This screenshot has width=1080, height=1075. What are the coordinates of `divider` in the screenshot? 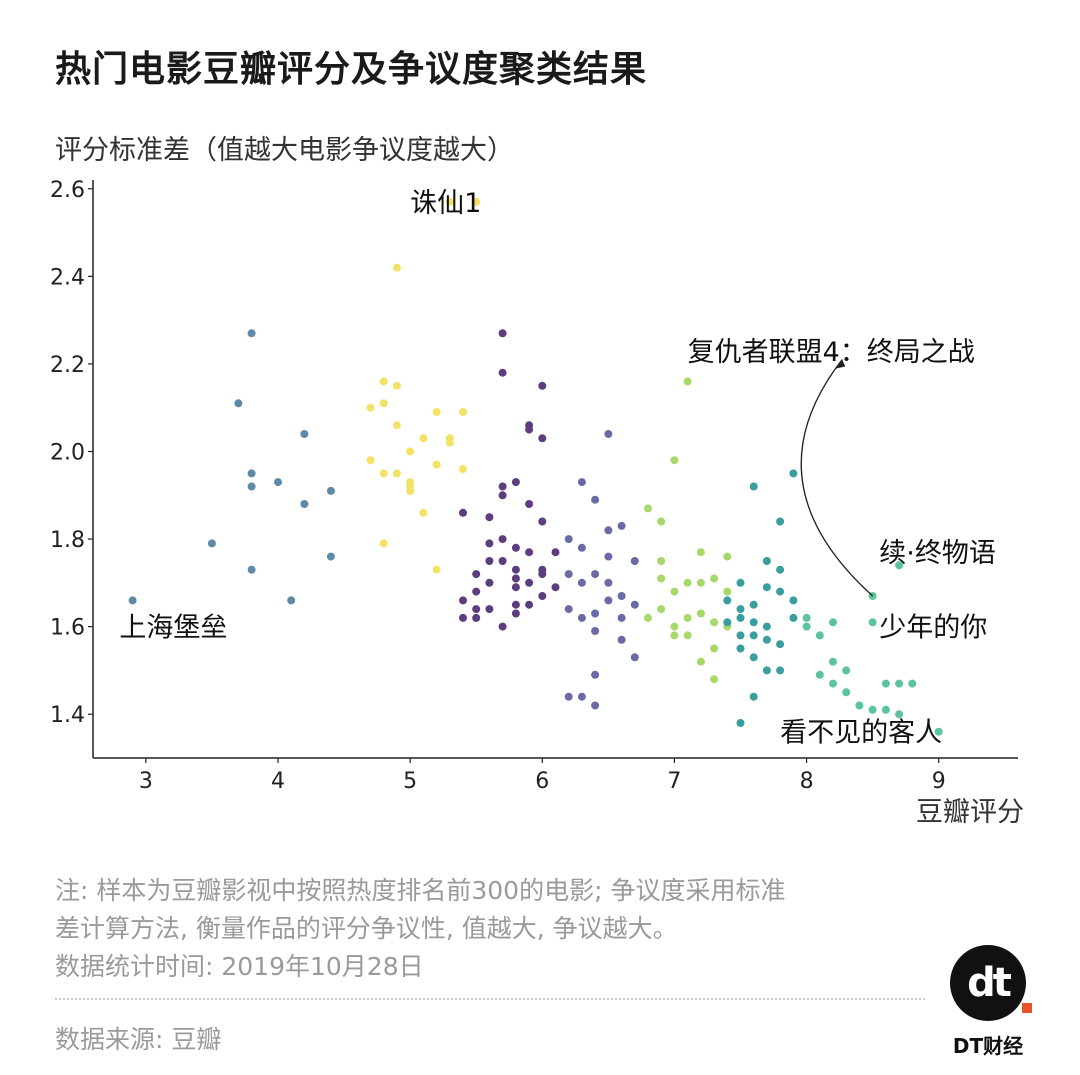 It's located at (490, 999).